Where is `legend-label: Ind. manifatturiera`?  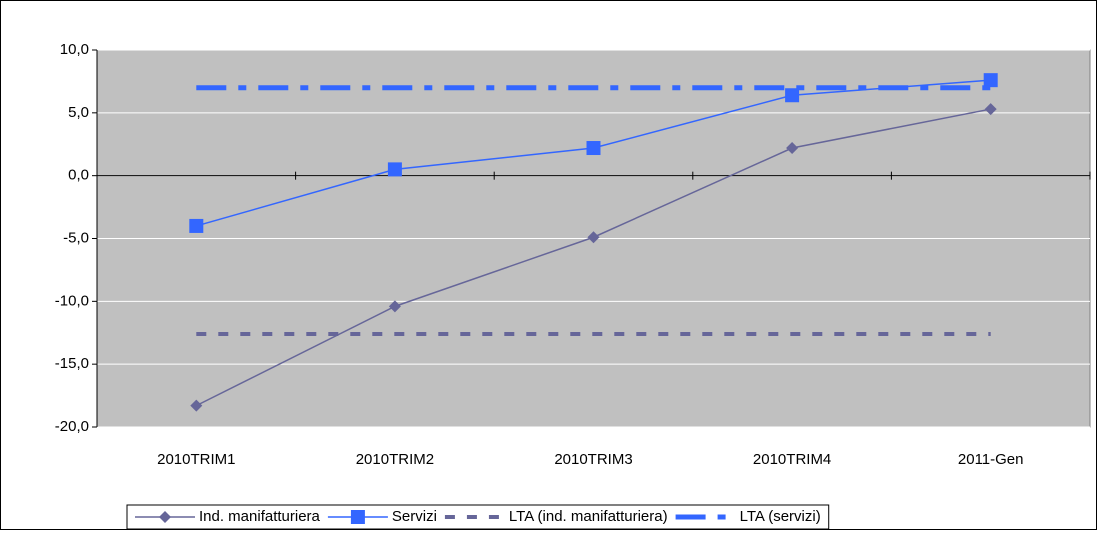 legend-label: Ind. manifatturiera is located at coordinates (260, 516).